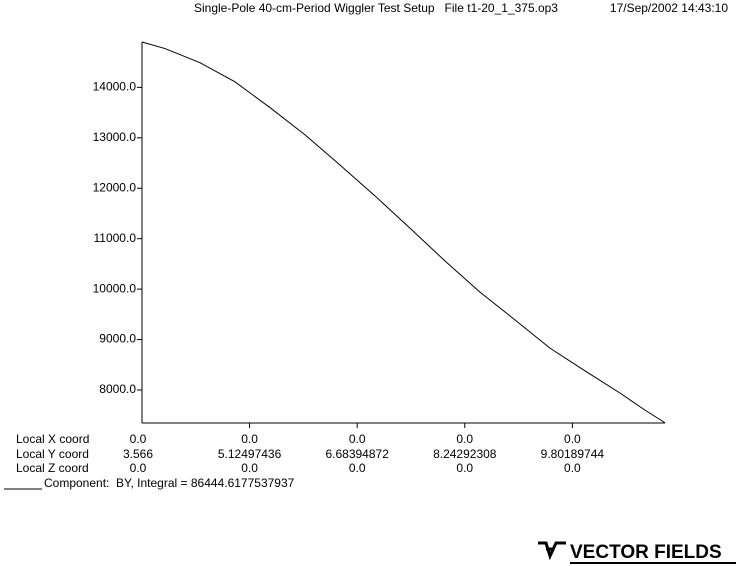 This screenshot has width=740, height=566. I want to click on logo-text: VECTOR FIELDS, so click(646, 552).